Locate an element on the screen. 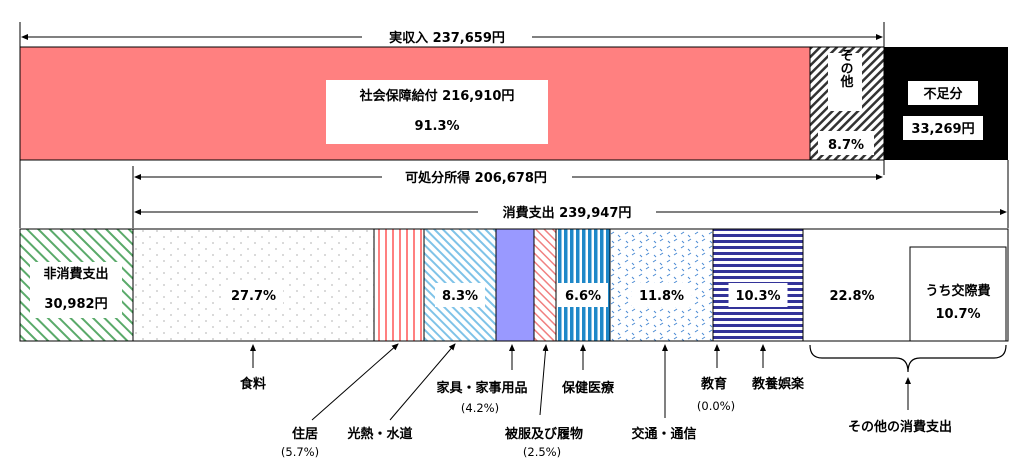 Image resolution: width=1024 pixels, height=474 pixels. segment-pct-box-other is located at coordinates (852, 295).